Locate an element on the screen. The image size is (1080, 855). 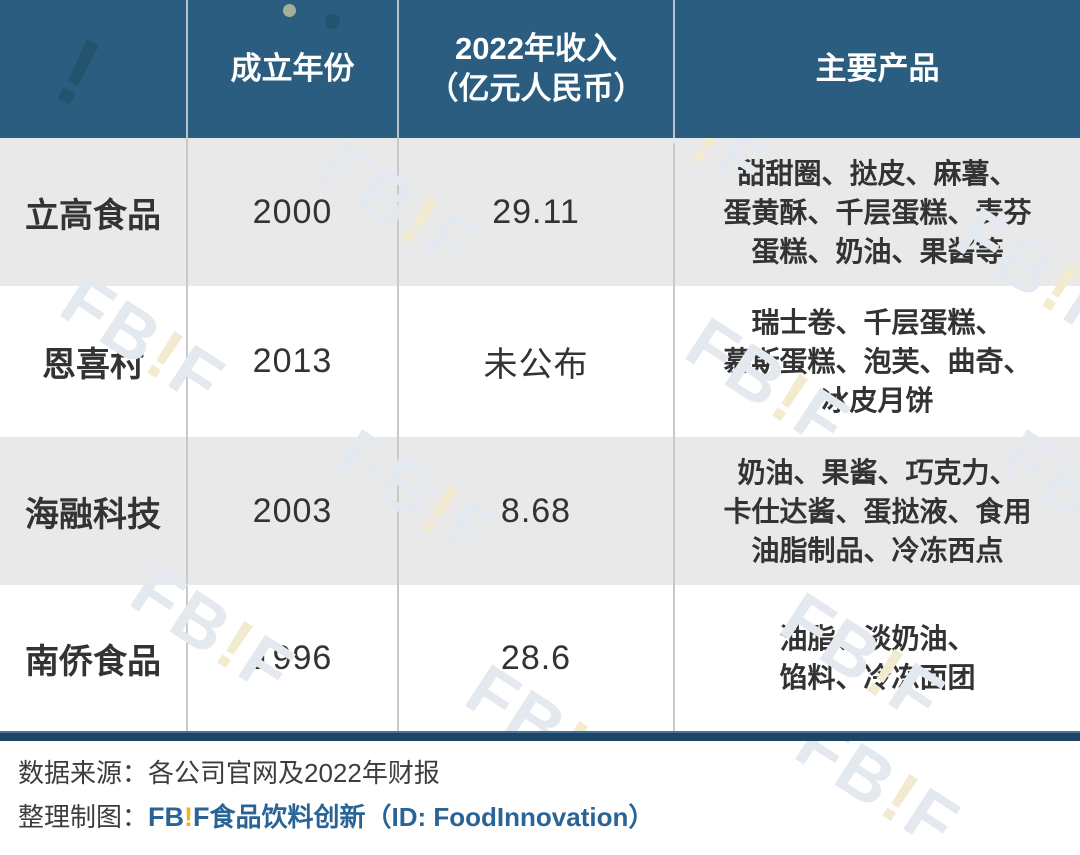
revenue-value: 8.68 is located at coordinates (536, 510).